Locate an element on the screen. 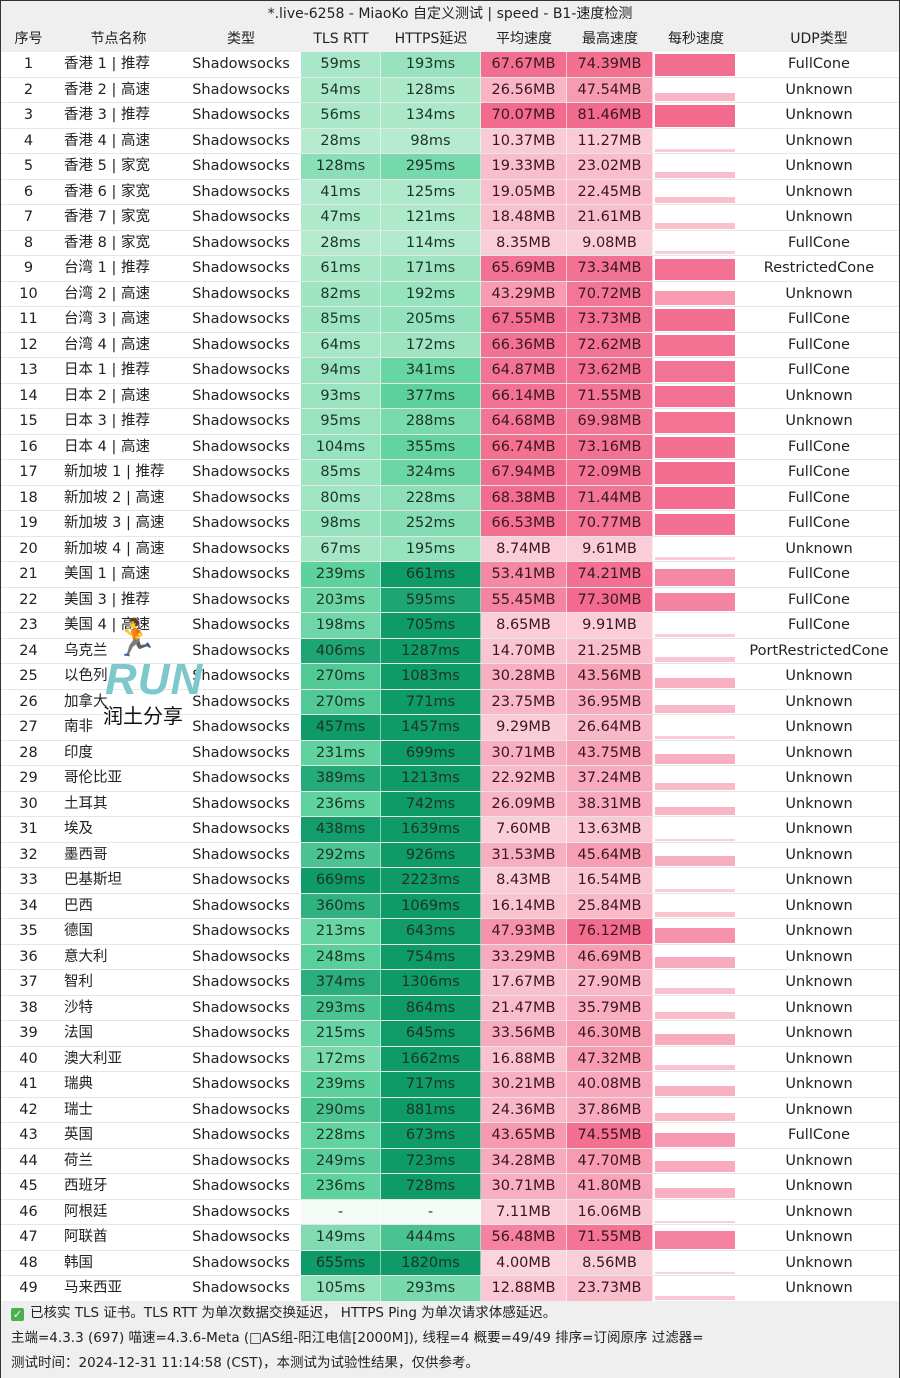  https-latency-value: 114ms is located at coordinates (431, 242).